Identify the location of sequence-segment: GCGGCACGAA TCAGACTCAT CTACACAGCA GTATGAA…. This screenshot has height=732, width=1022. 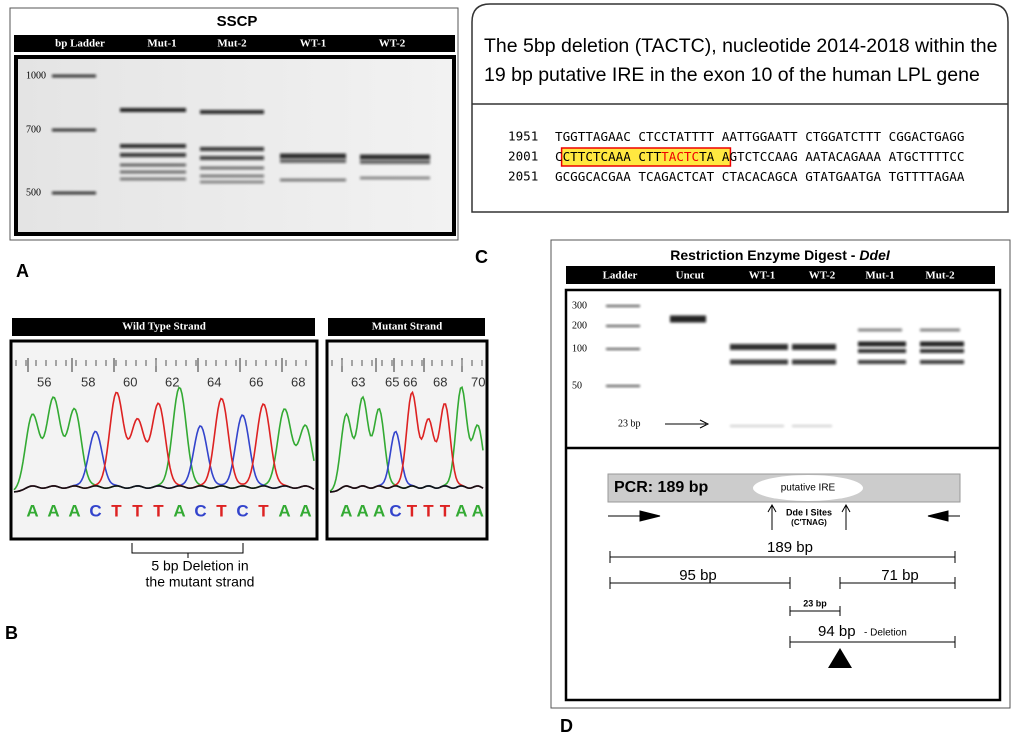
(760, 176).